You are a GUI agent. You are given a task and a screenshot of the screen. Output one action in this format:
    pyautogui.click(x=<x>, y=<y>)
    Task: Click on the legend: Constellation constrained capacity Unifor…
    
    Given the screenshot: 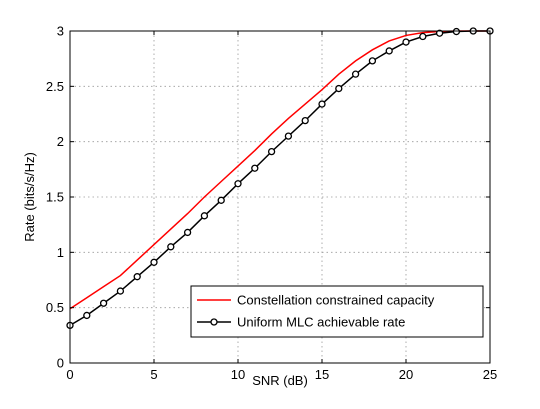 What is the action you would take?
    pyautogui.click(x=337, y=311)
    